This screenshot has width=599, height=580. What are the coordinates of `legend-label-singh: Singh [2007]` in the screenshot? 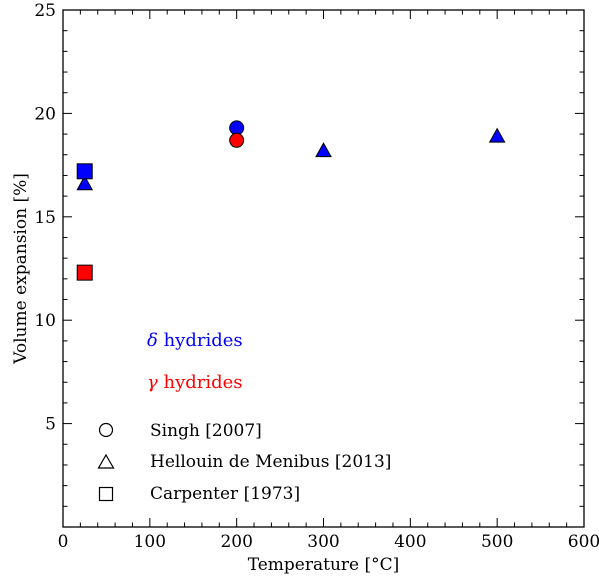 It's located at (206, 431).